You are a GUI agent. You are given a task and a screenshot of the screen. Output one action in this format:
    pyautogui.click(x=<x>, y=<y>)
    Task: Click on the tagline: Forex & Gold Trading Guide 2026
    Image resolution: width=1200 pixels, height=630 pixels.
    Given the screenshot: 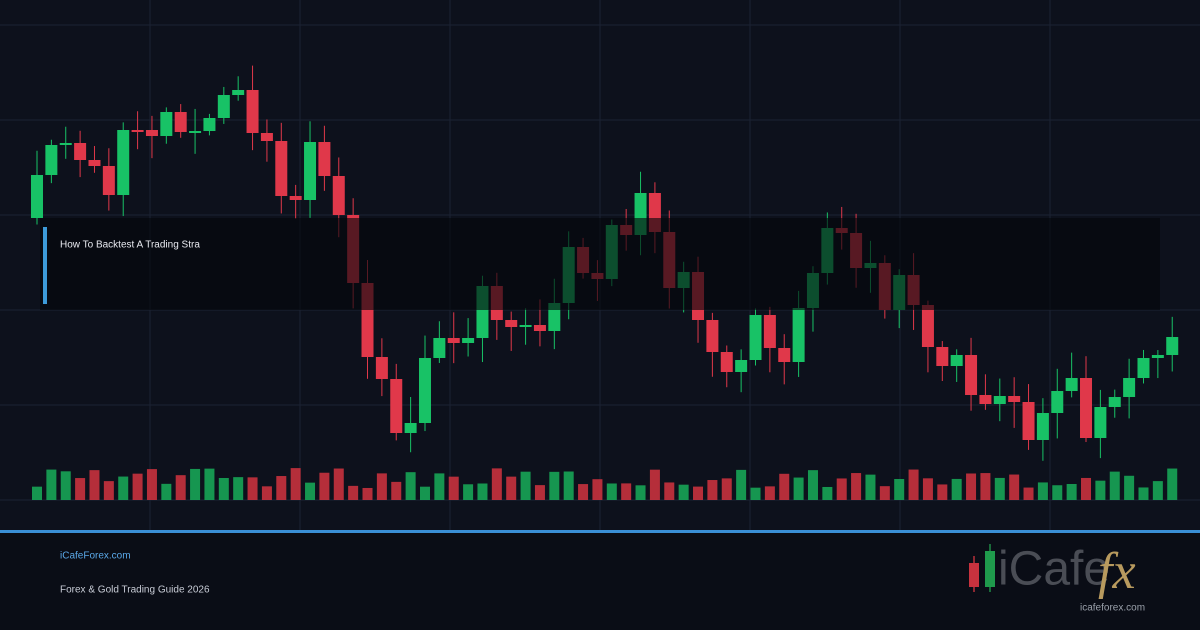 What is the action you would take?
    pyautogui.click(x=135, y=590)
    